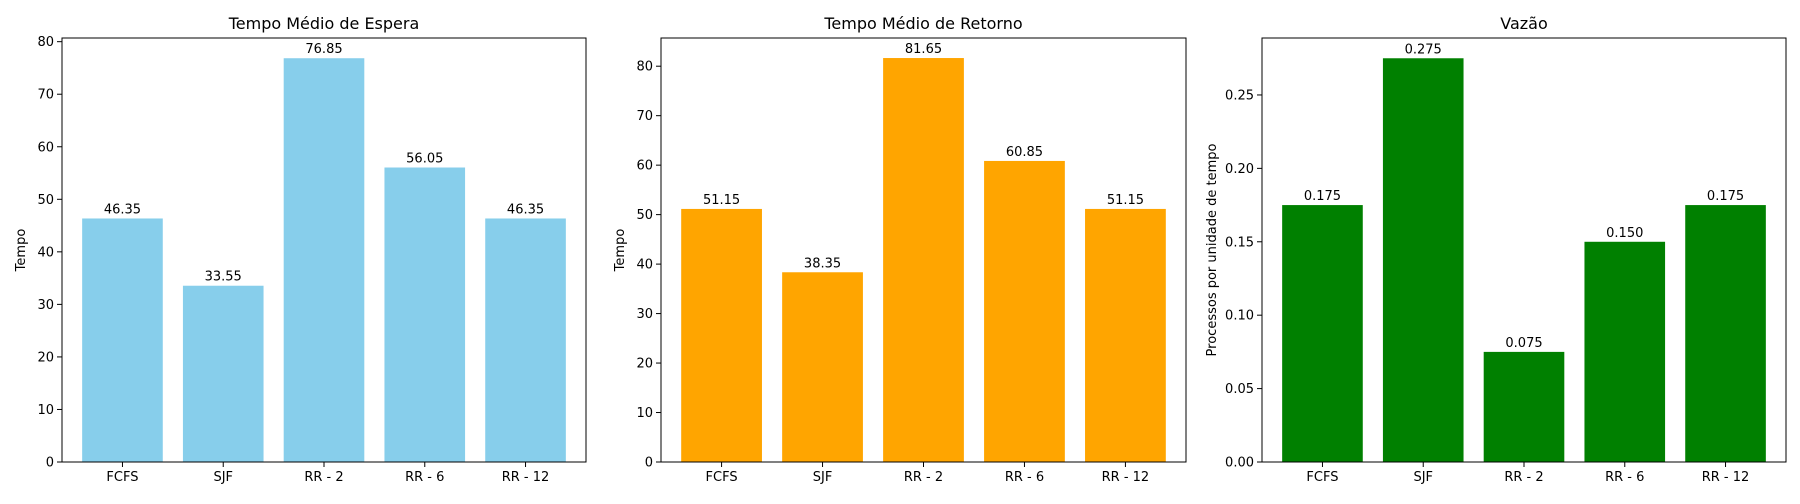 The image size is (1800, 504). Describe the element at coordinates (324, 23) in the screenshot. I see `chart-title: Tempo Médio de Espera` at that location.